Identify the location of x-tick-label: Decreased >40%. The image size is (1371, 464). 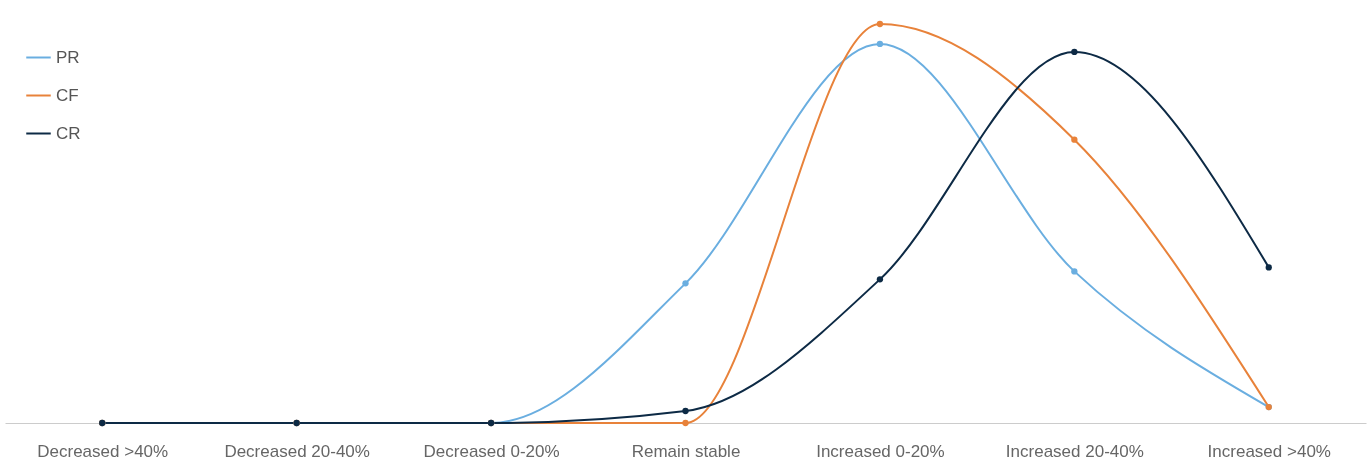
(103, 451).